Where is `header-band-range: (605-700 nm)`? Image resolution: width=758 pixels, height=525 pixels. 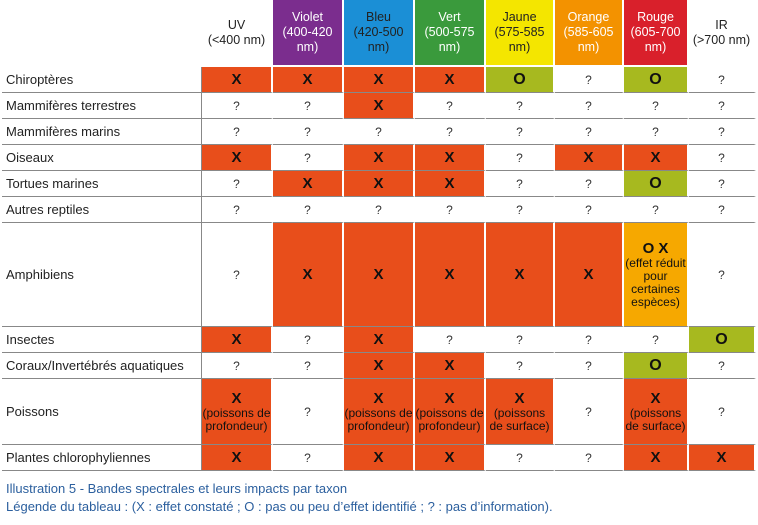
header-band-range: (605-700 nm) is located at coordinates (655, 39).